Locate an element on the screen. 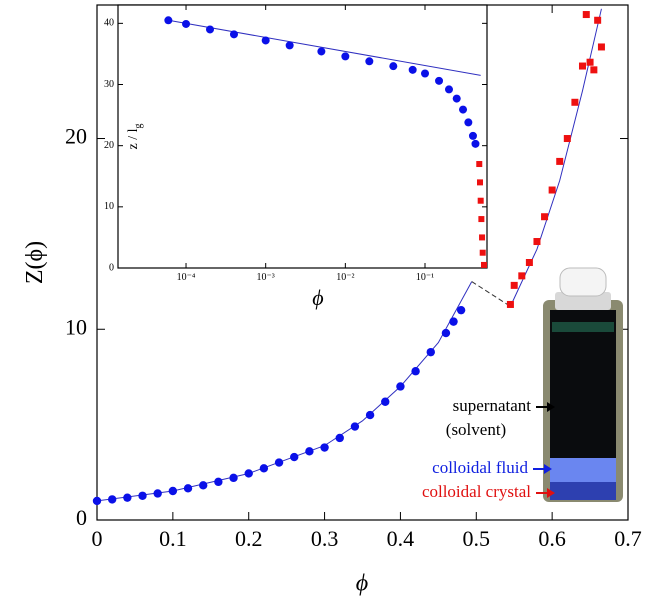 The height and width of the screenshot is (602, 664). x-tick-label: 0.5 is located at coordinates (477, 538).